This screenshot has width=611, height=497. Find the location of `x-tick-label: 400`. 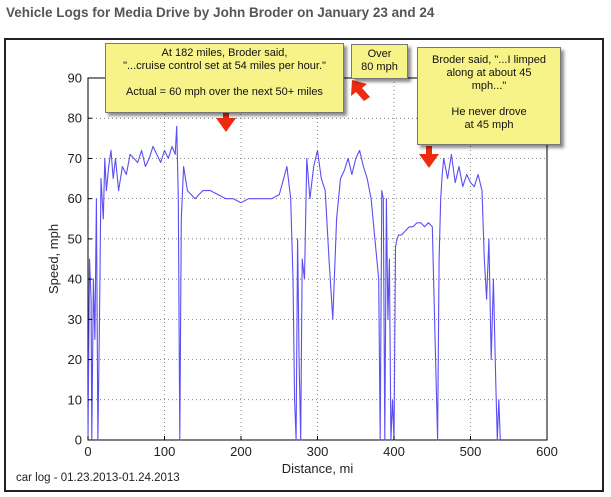

x-tick-label: 400 is located at coordinates (394, 451).